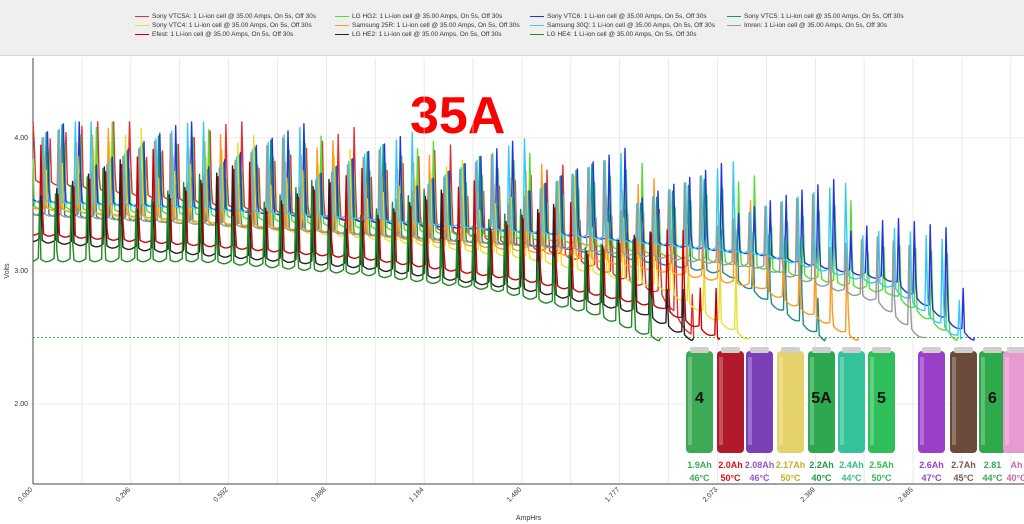 The image size is (1024, 524). What do you see at coordinates (612, 494) in the screenshot?
I see `x-tick-label: 1.777` at bounding box center [612, 494].